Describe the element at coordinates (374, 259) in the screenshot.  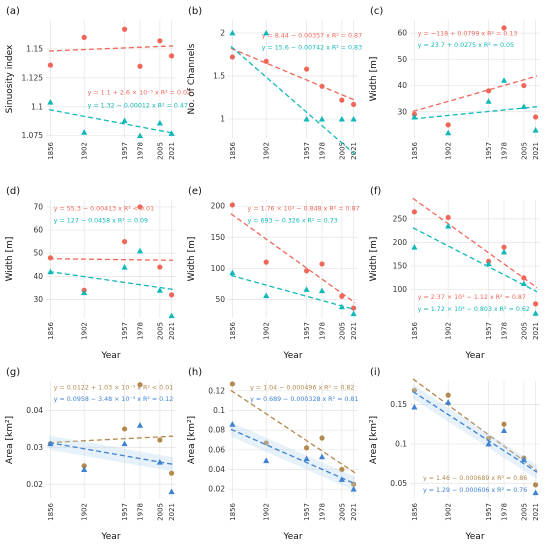
I see `y-axis-label: Width [m]` at that location.